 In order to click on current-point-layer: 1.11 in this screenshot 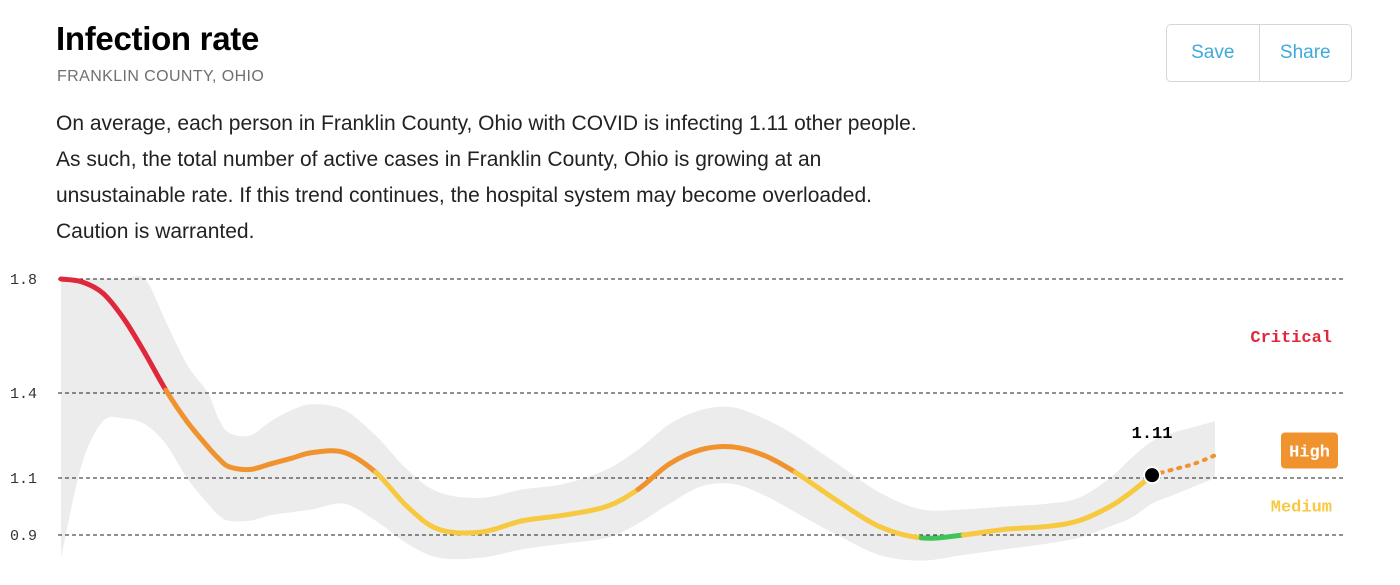, I will do `click(1152, 455)`.